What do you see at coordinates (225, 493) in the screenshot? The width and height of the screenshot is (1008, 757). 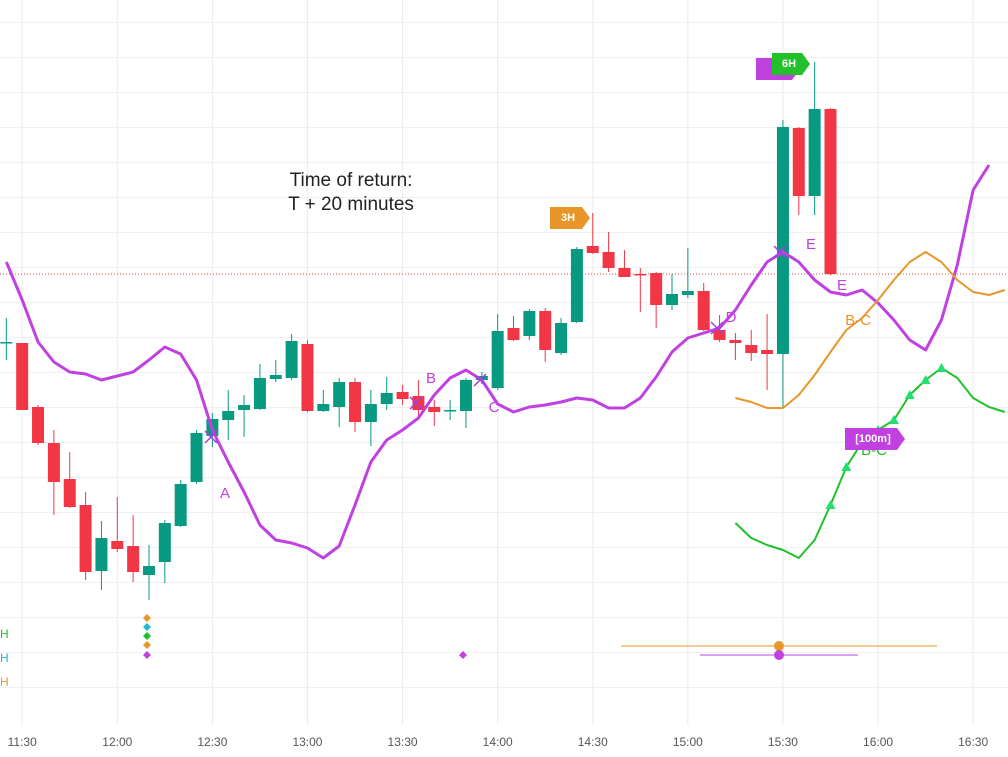 I see `point-label: A` at bounding box center [225, 493].